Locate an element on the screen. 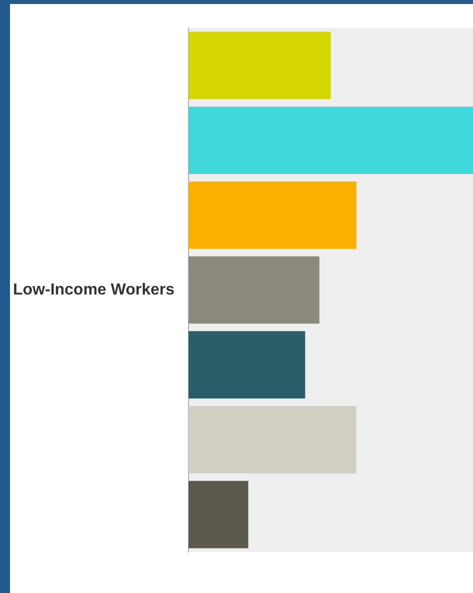  y-axis-title: Low-Income Workers is located at coordinates (94, 290).